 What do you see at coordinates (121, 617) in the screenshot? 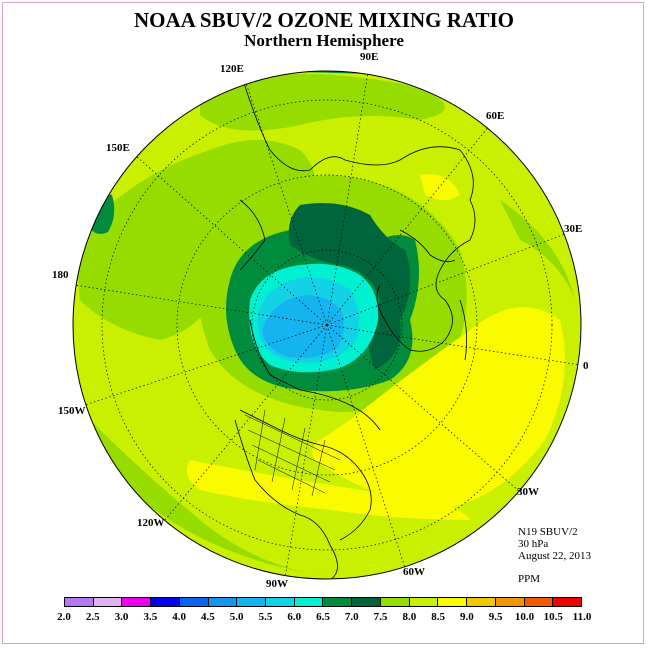
I see `colorbar-tick-label: 3.0` at bounding box center [121, 617].